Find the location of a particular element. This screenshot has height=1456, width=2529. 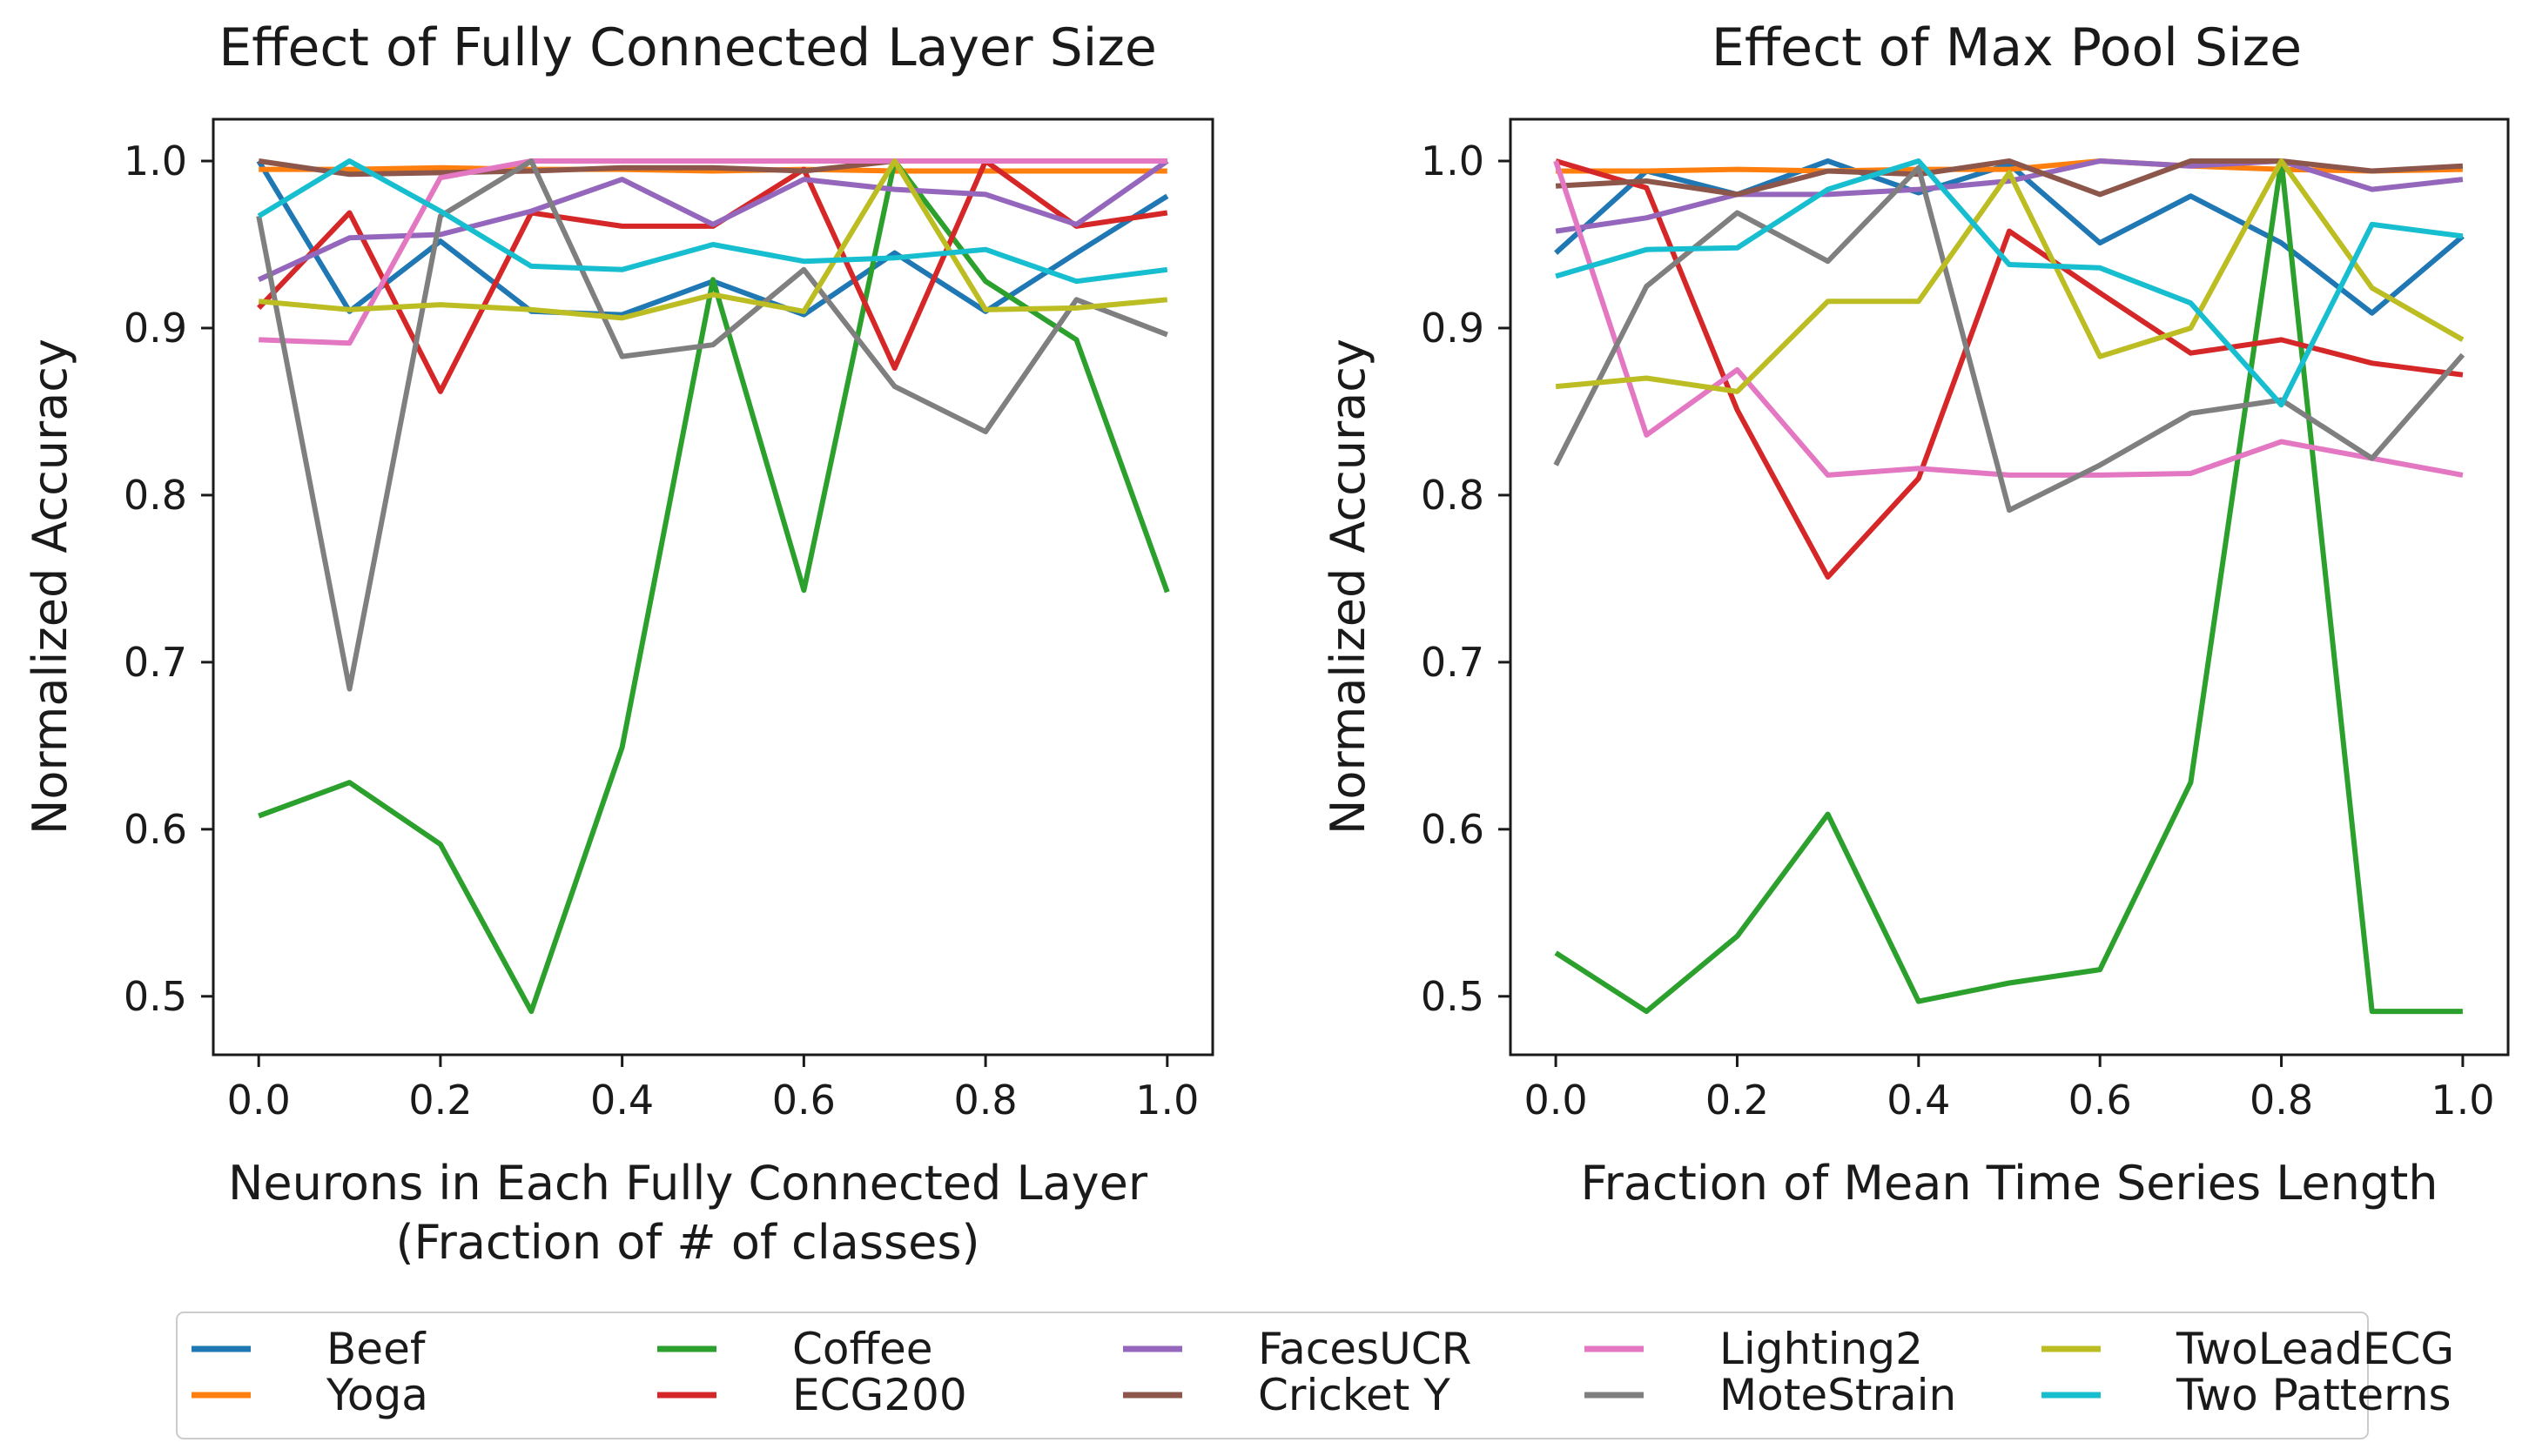

series-line-cricket-y is located at coordinates (2009, 178).